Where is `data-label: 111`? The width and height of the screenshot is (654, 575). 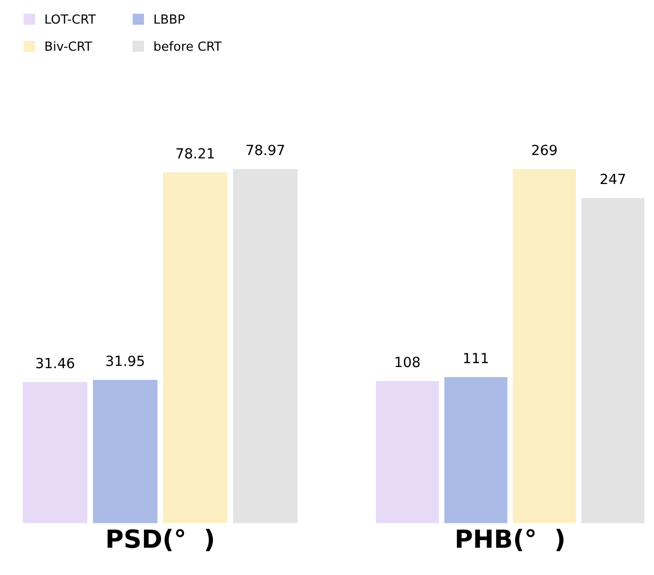 data-label: 111 is located at coordinates (476, 358).